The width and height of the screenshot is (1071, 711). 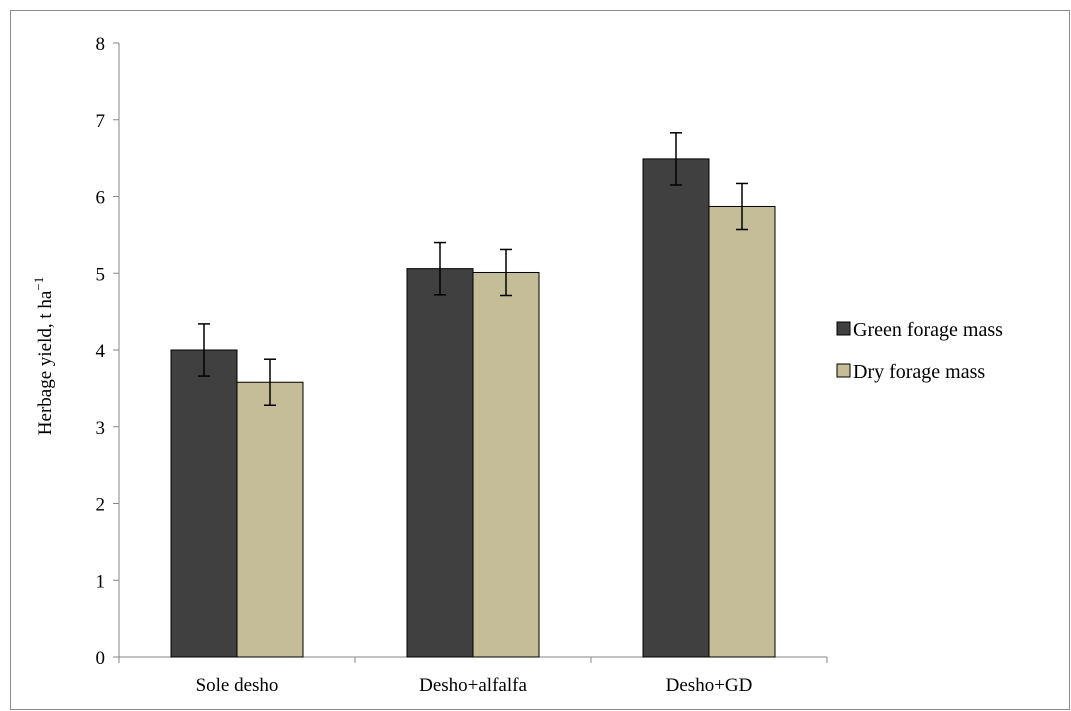 I want to click on x-category-labels: Sole desho Desho+alfalfa Desho+GD, so click(x=474, y=685).